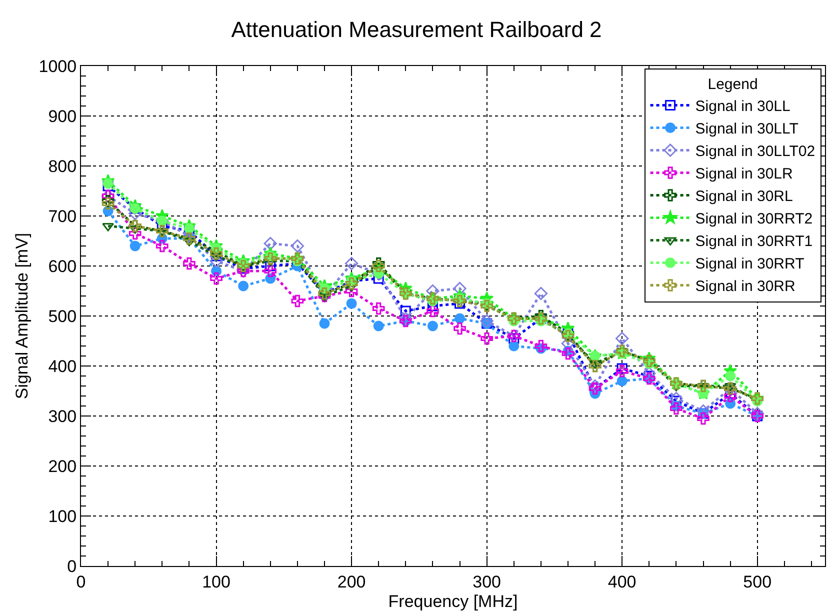 The width and height of the screenshot is (833, 616). What do you see at coordinates (754, 241) in the screenshot?
I see `legend-label: Signal in 30RRT1` at bounding box center [754, 241].